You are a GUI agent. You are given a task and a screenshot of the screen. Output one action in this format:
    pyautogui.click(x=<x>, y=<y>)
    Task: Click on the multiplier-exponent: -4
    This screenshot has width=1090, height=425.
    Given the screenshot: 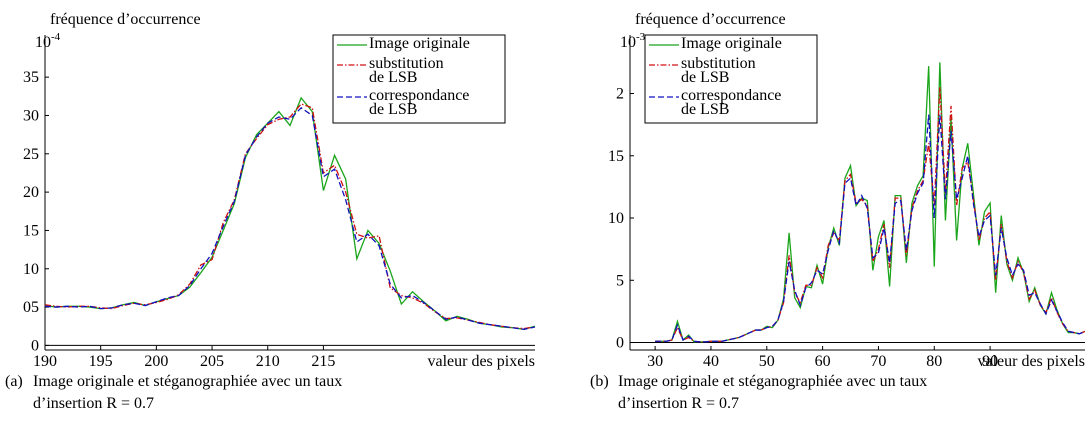 What is the action you would take?
    pyautogui.click(x=56, y=37)
    